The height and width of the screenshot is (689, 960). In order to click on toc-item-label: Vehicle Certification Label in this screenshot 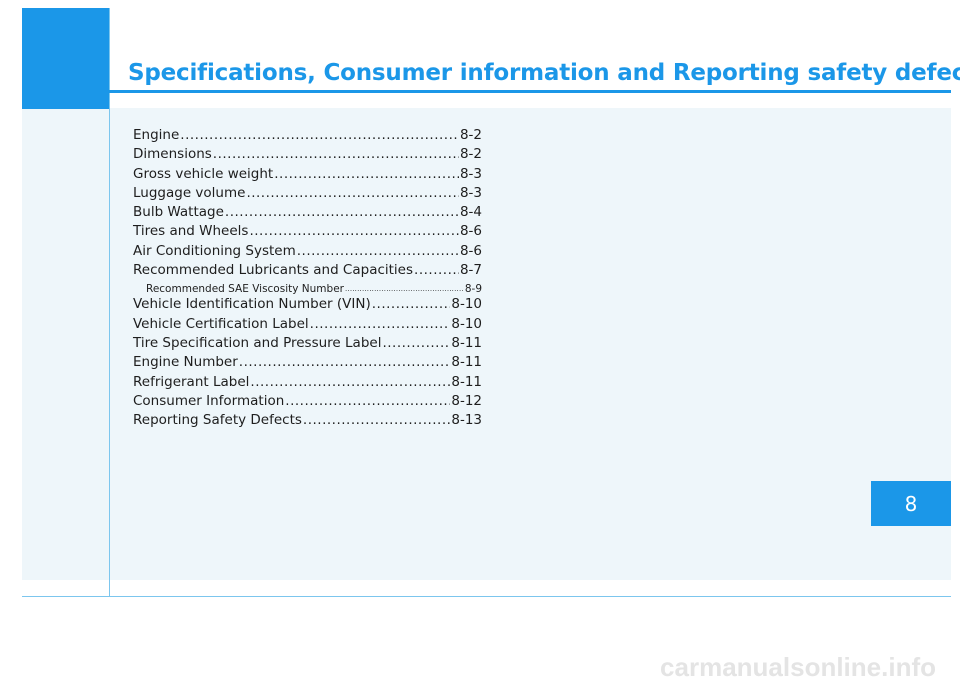, I will do `click(221, 323)`.